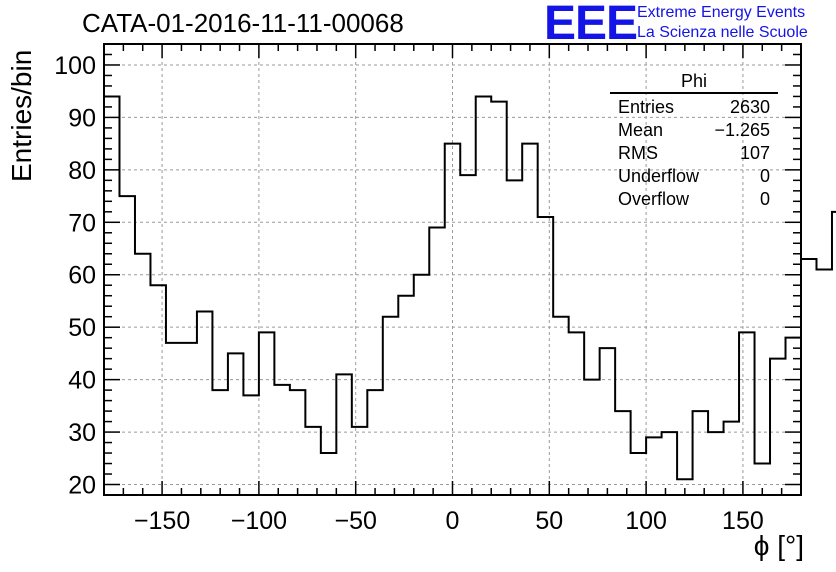 The height and width of the screenshot is (572, 836). Describe the element at coordinates (82, 118) in the screenshot. I see `y-tick-label: 90` at that location.